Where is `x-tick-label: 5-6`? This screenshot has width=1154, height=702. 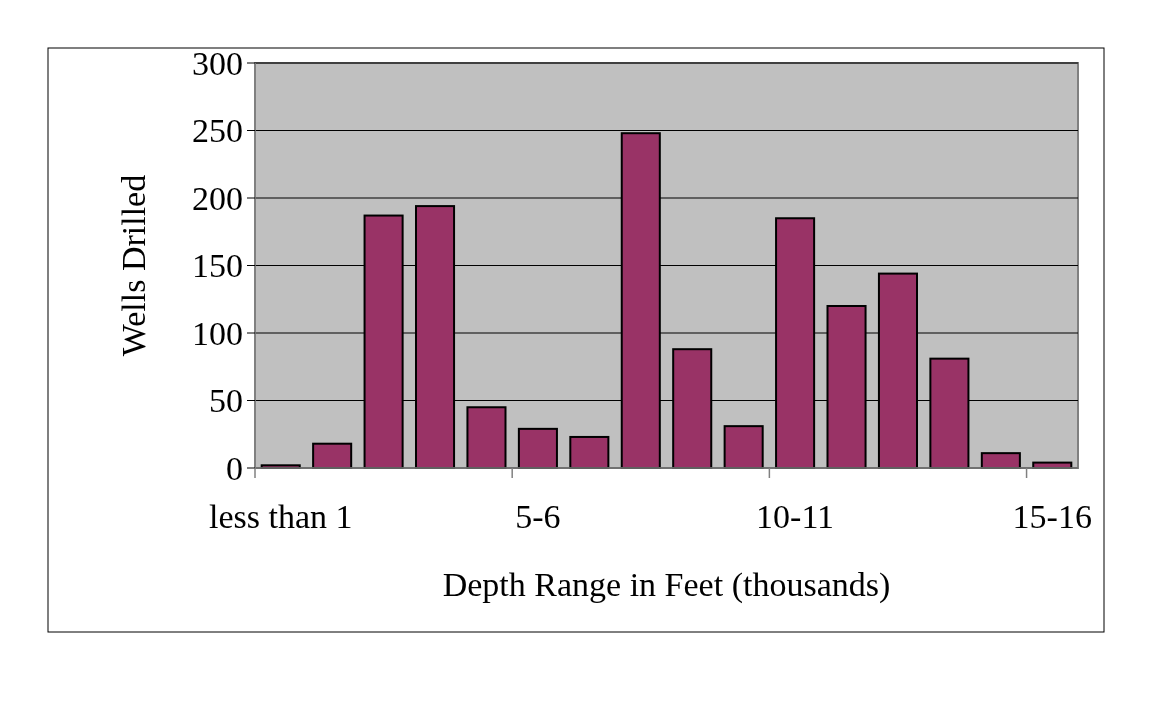
x-tick-label: 5-6 is located at coordinates (538, 516).